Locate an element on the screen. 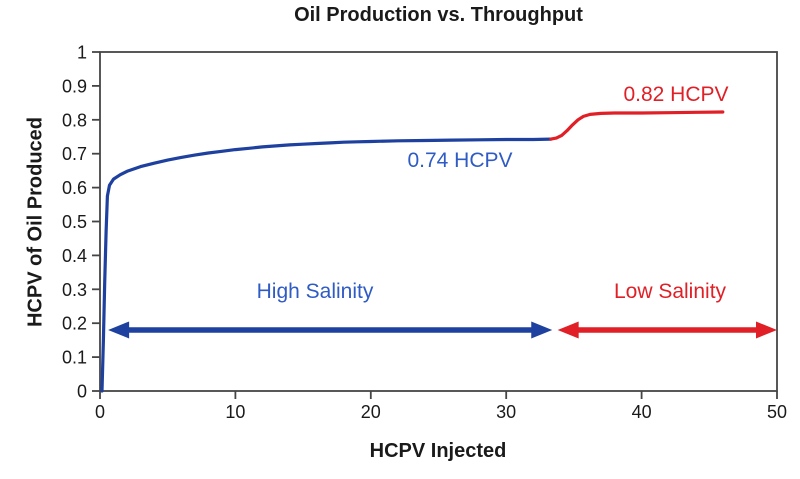 The width and height of the screenshot is (800, 479). x-tick-label: 20 is located at coordinates (371, 412).